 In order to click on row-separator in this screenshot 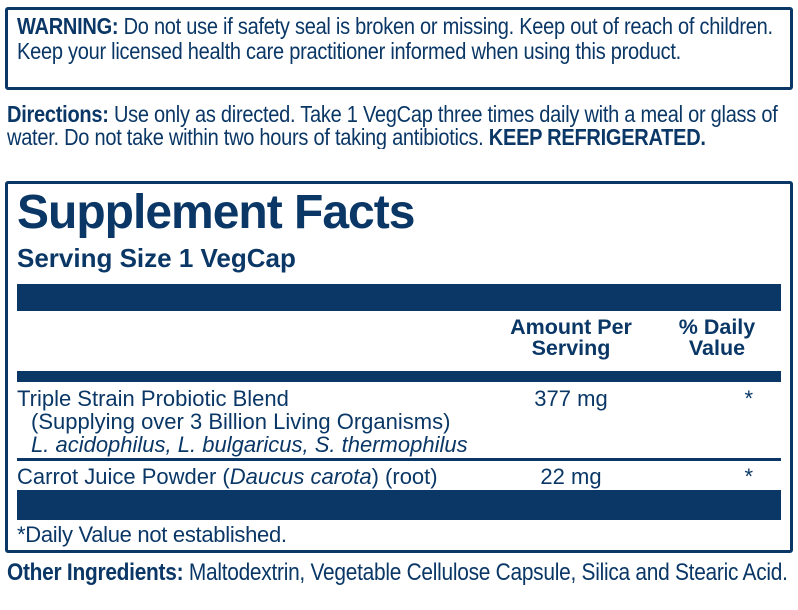, I will do `click(399, 459)`.